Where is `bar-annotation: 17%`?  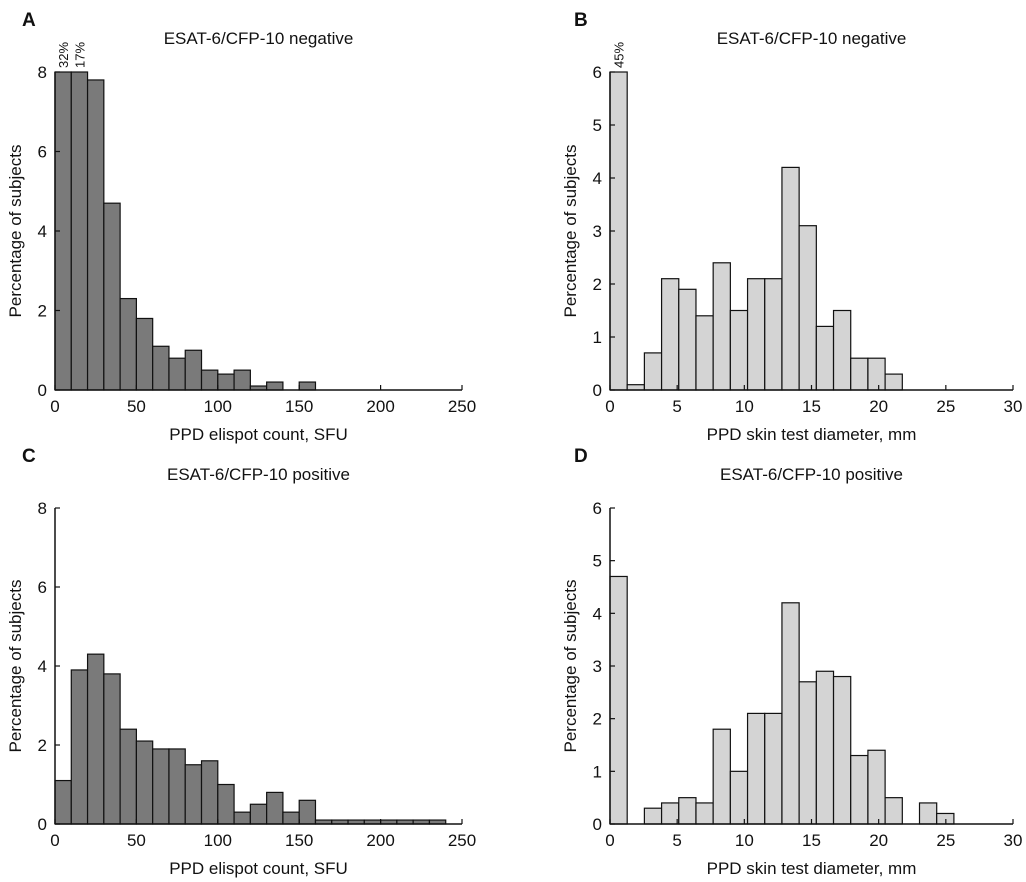
bar-annotation: 17% is located at coordinates (79, 55).